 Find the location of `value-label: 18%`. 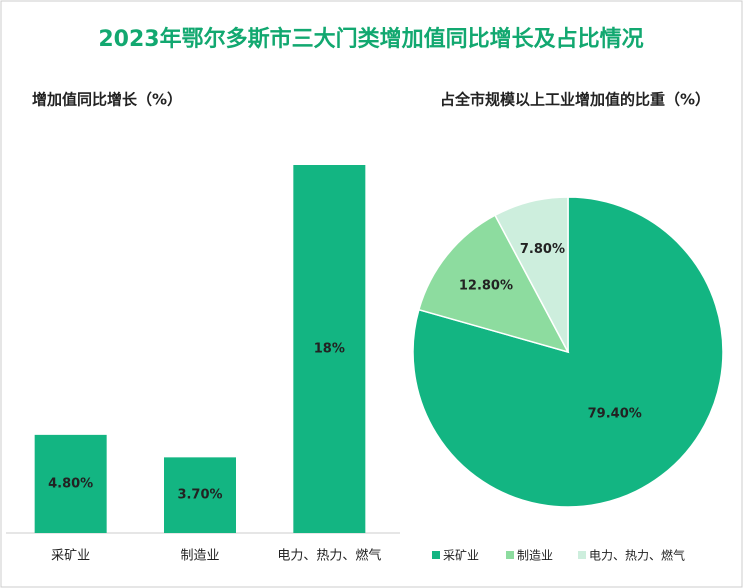

value-label: 18% is located at coordinates (329, 349).